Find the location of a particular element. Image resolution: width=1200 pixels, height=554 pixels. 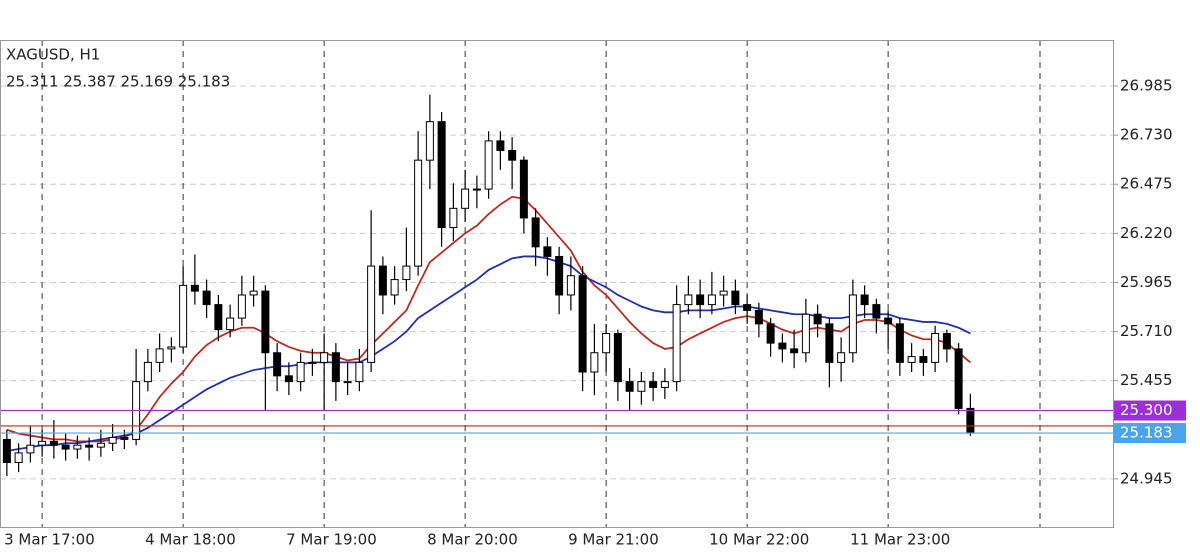

symbol-title: XAGUSD, H1 is located at coordinates (53, 55).